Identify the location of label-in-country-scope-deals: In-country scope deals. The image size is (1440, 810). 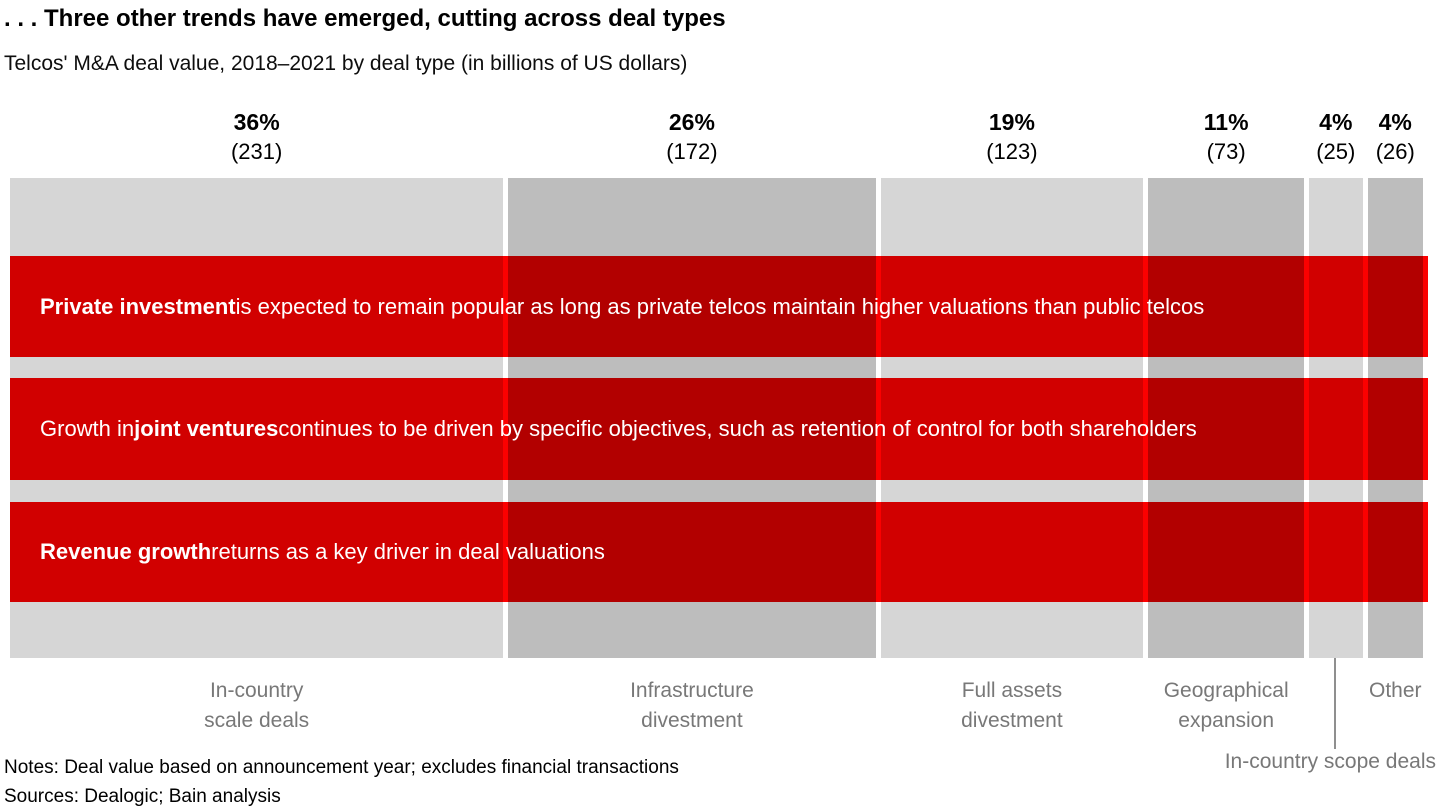
(1330, 761).